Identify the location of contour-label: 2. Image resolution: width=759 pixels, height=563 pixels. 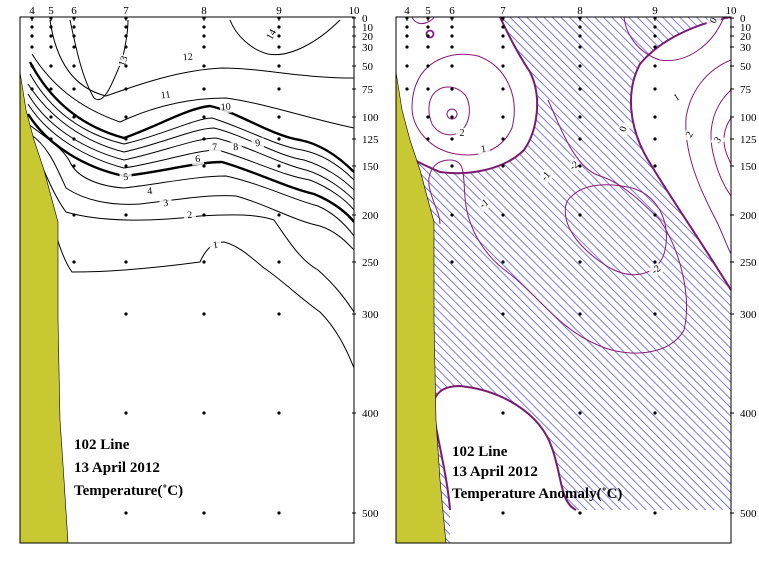
(190, 215).